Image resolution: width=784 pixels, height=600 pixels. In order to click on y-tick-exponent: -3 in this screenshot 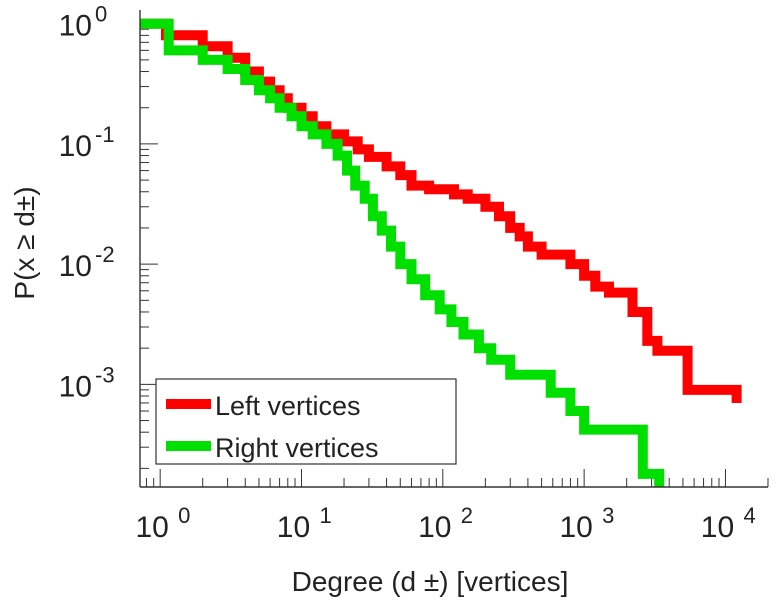, I will do `click(105, 374)`.